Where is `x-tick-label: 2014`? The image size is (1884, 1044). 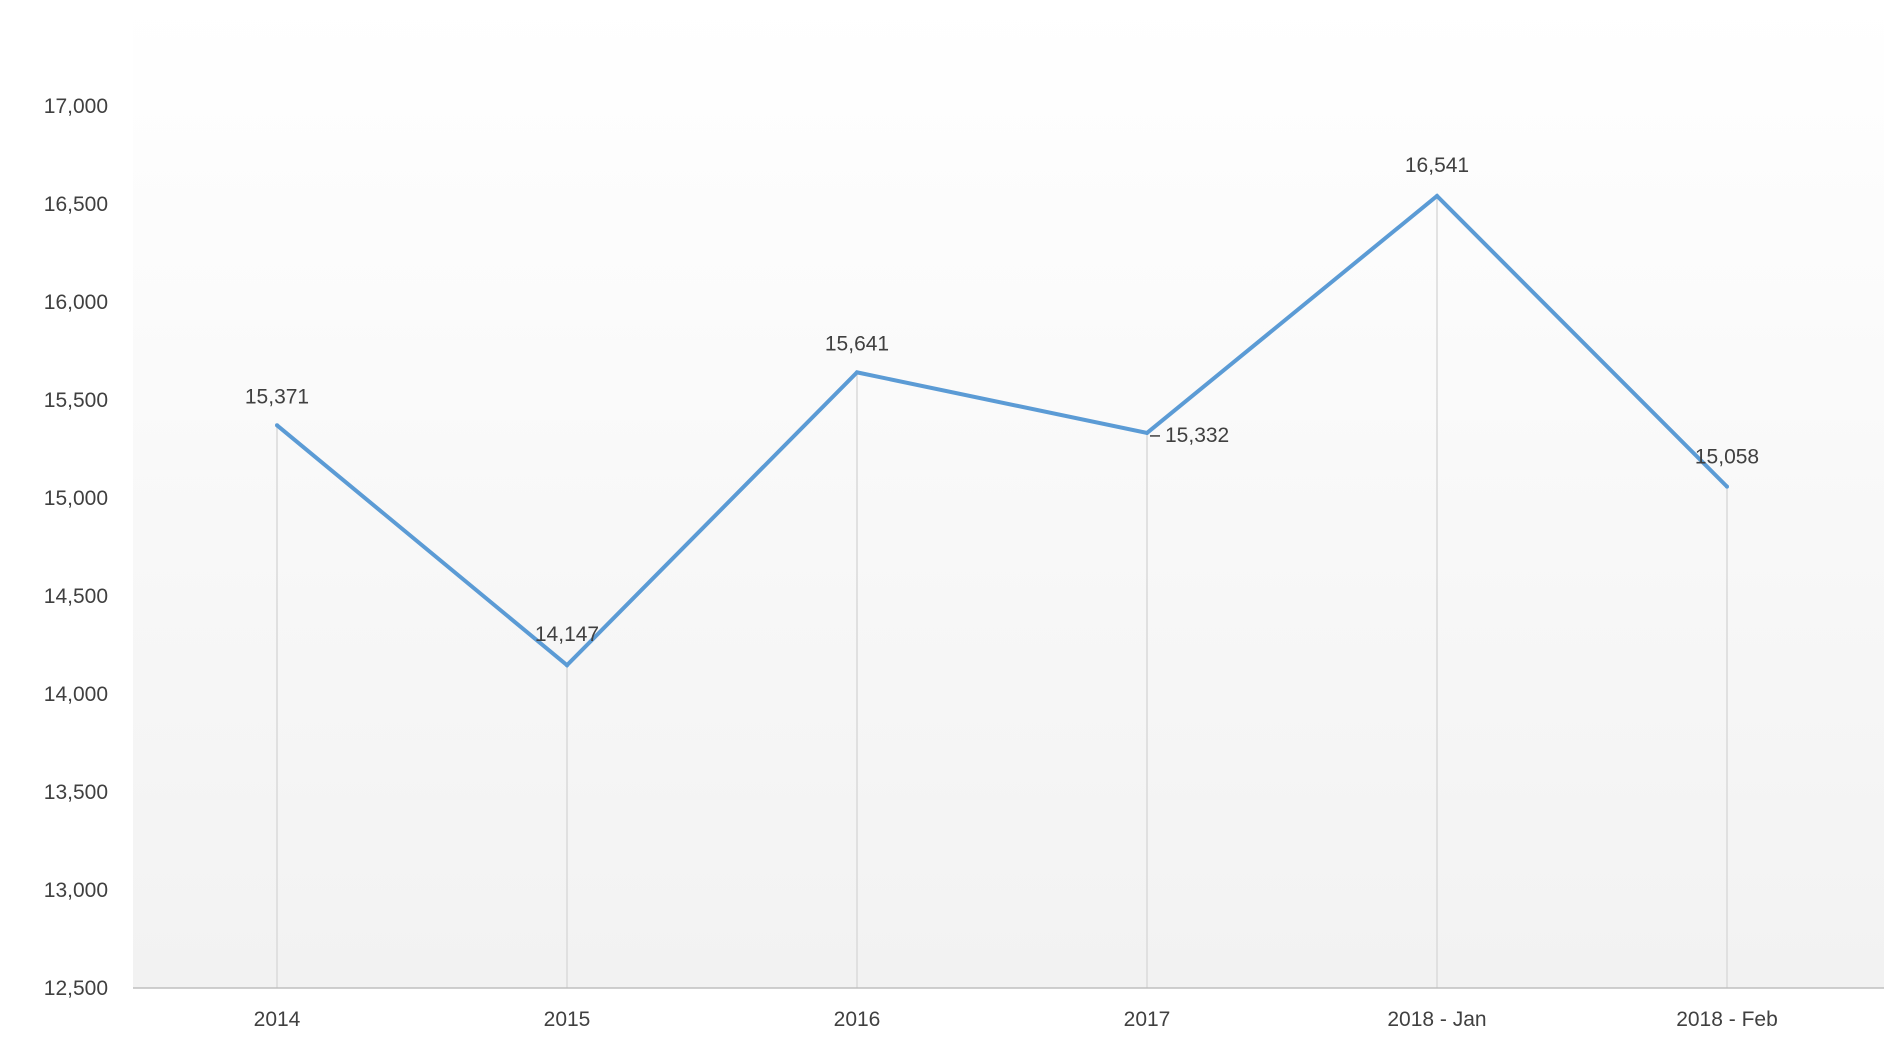
x-tick-label: 2014 is located at coordinates (277, 1019).